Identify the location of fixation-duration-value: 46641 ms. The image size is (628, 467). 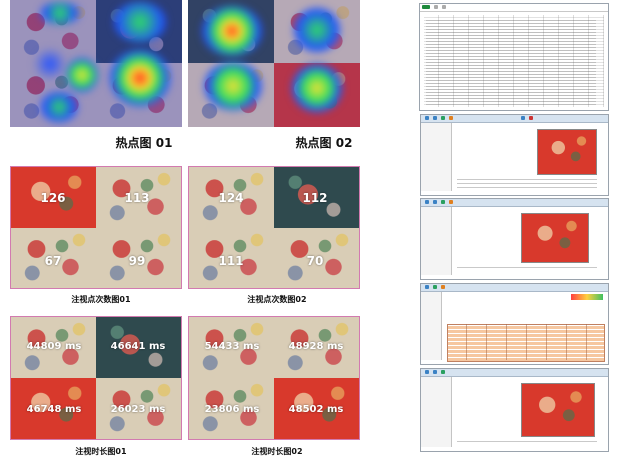
(138, 346).